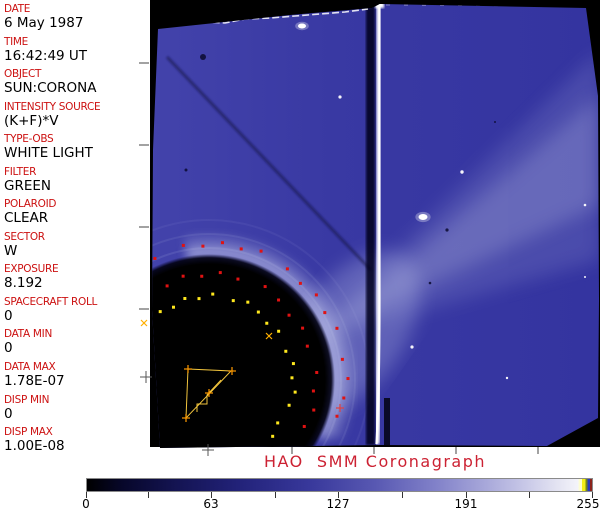 Image resolution: width=600 pixels, height=512 pixels. I want to click on image-title: HAO SMM Coronagraph, so click(375, 461).